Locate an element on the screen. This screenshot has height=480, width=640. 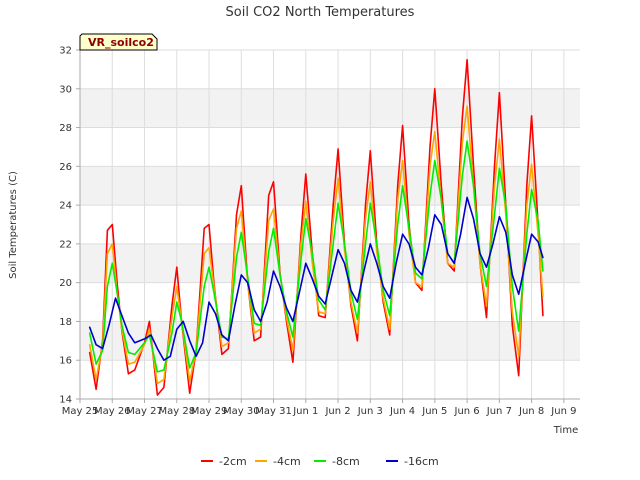
x-tick-label: Jun 8 is located at coordinates (531, 411).